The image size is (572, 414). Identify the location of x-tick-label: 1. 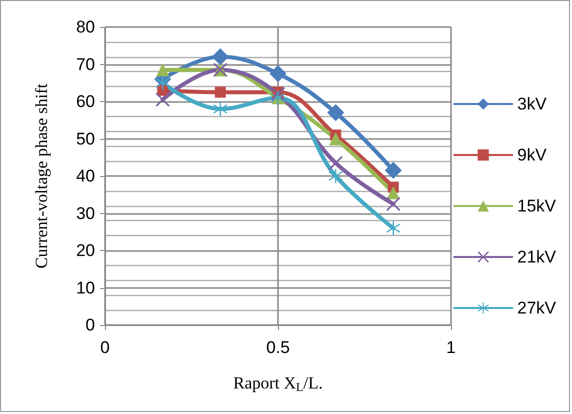
(451, 347).